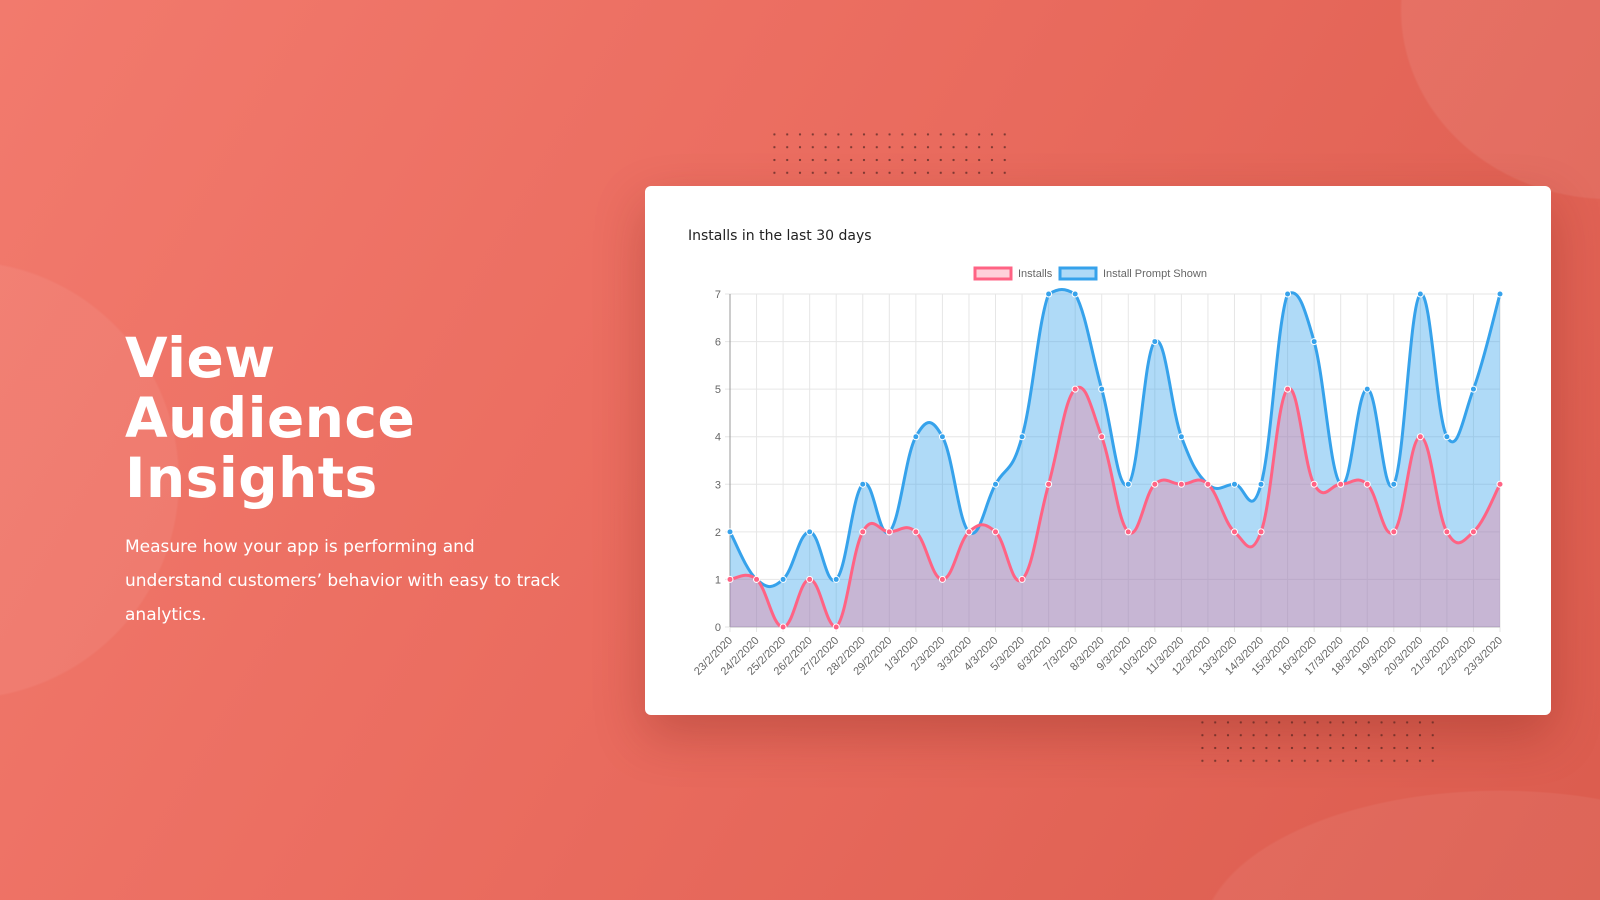  I want to click on legend-item-0: Installs, so click(1013, 273).